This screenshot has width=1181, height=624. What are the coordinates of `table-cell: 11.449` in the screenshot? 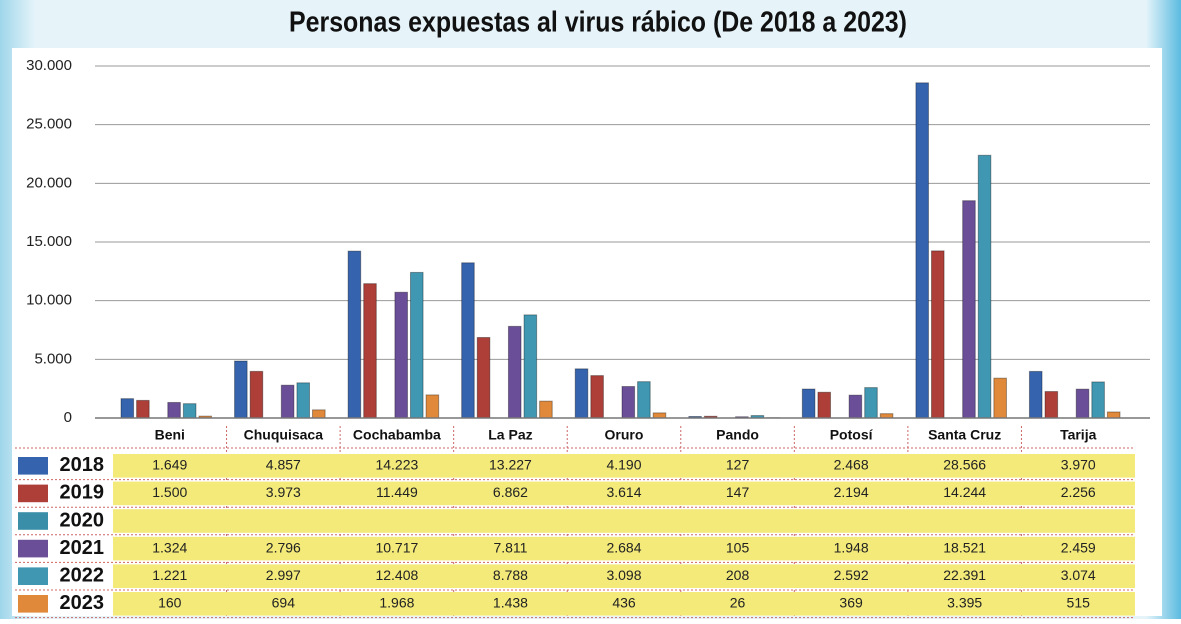 It's located at (397, 492).